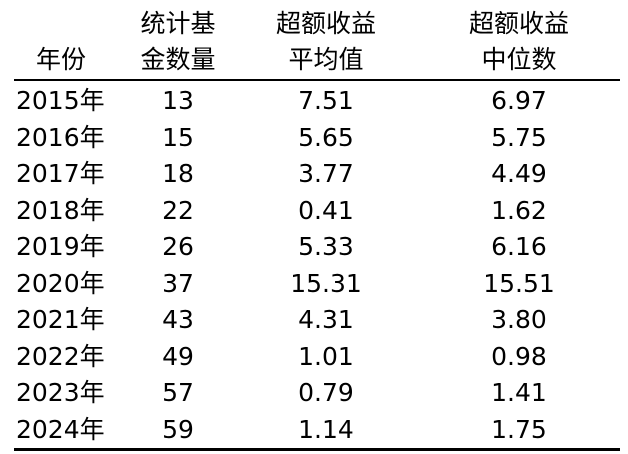 Image resolution: width=628 pixels, height=454 pixels. I want to click on cell-year: 2021年, so click(60, 319).